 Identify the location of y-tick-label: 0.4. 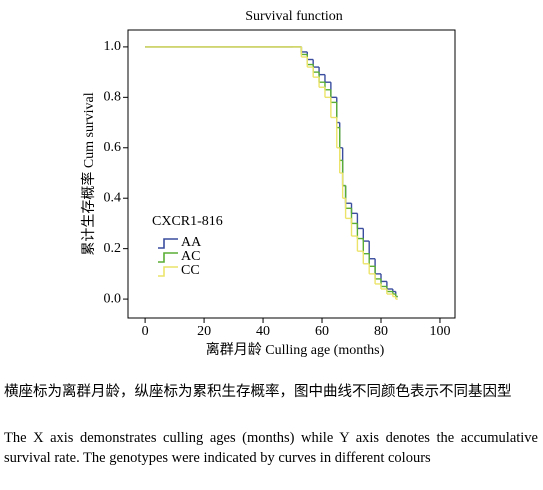
(113, 197).